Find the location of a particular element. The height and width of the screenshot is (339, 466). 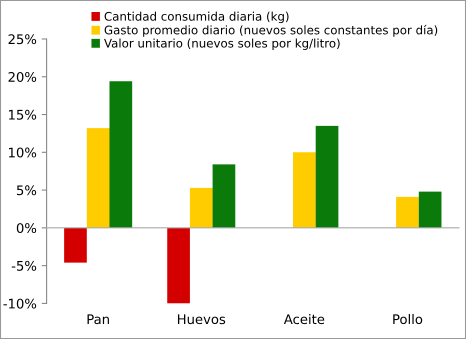

x-tick-label: Pollo is located at coordinates (407, 319).